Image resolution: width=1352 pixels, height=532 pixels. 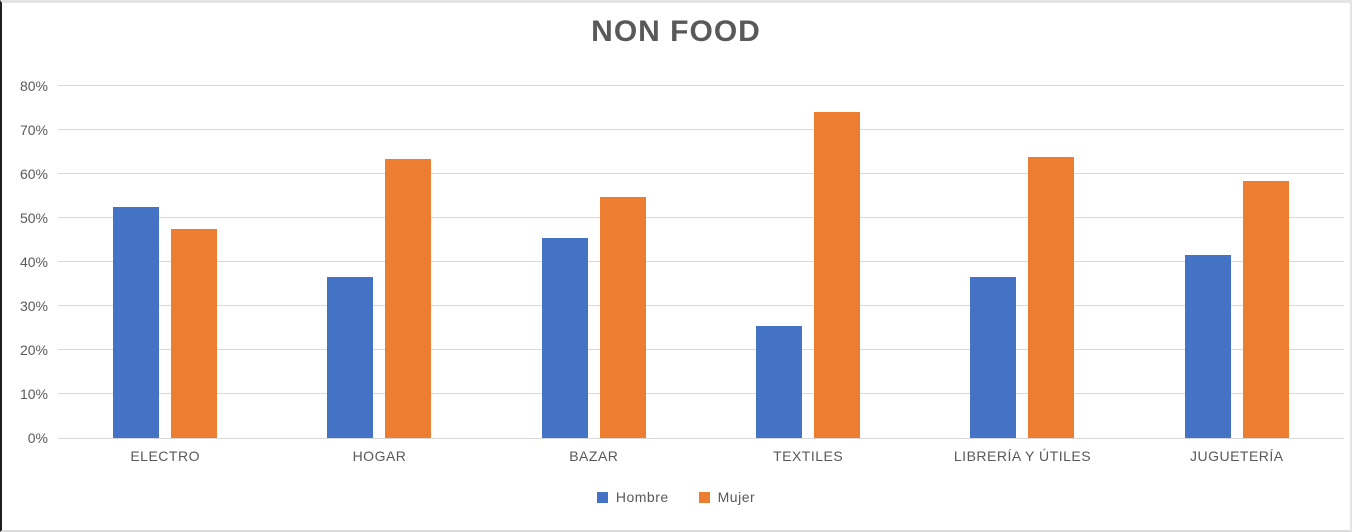 I want to click on legend-item-hombre: Hombre, so click(x=632, y=497).